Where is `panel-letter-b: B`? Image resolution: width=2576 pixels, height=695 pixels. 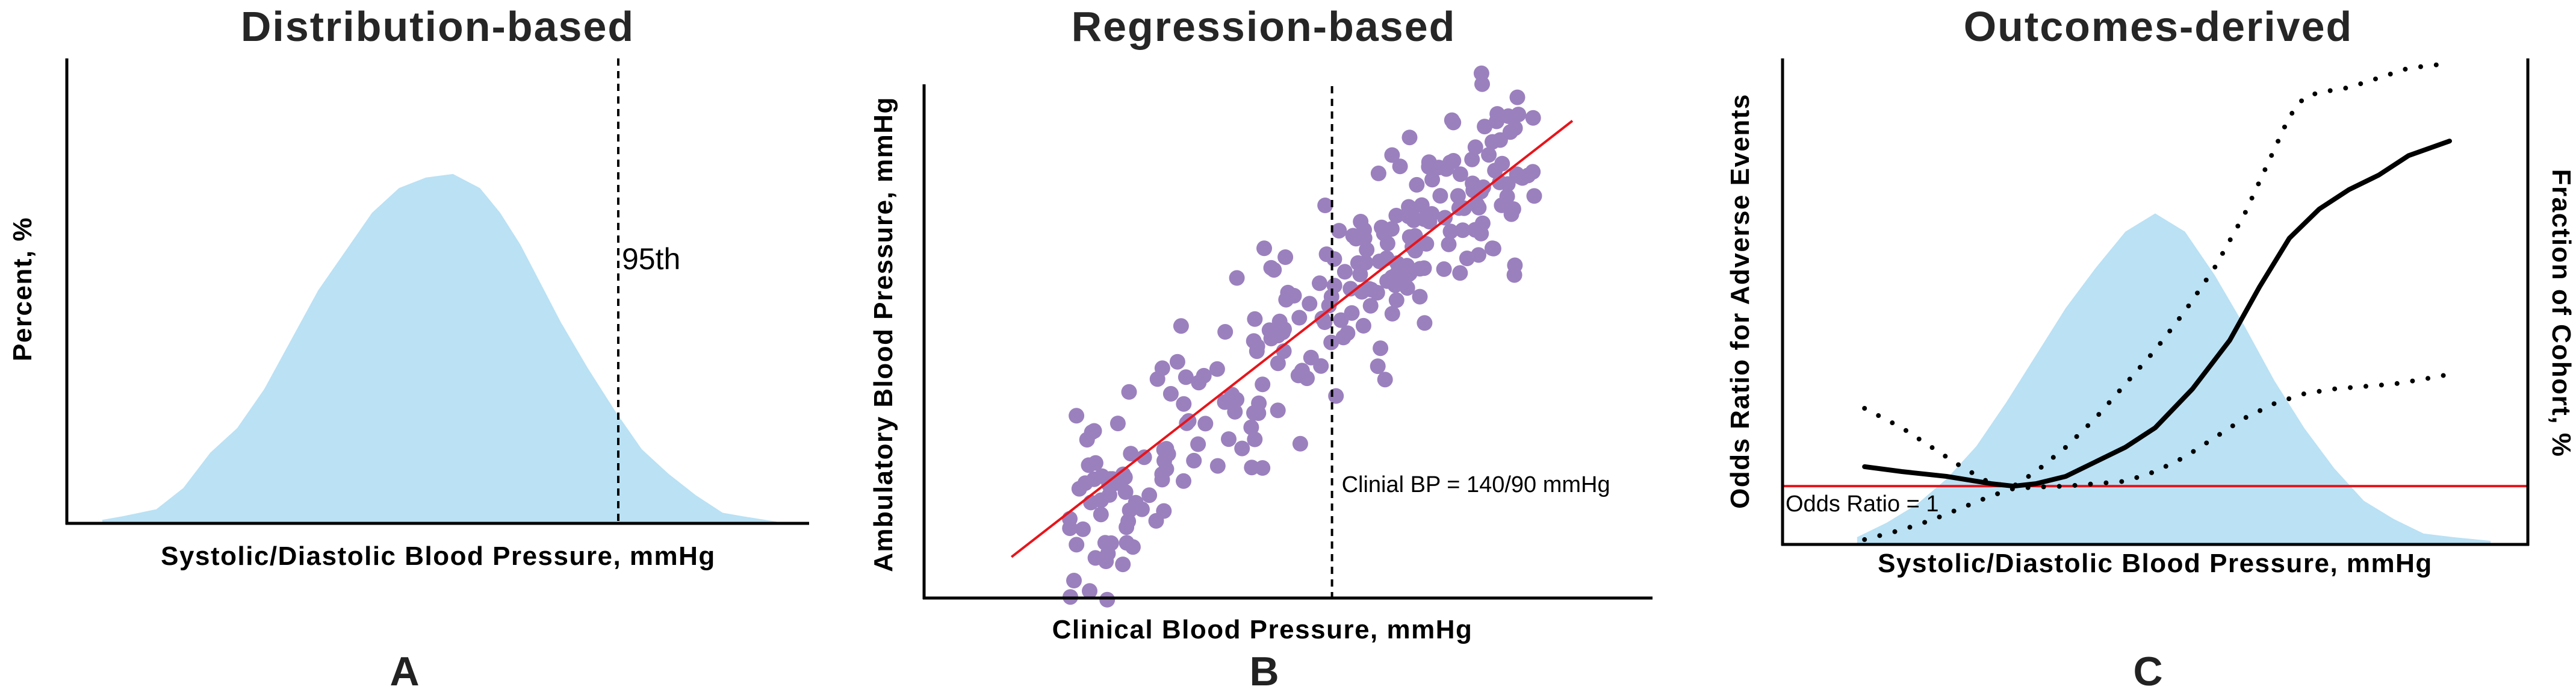 panel-letter-b: B is located at coordinates (1264, 671).